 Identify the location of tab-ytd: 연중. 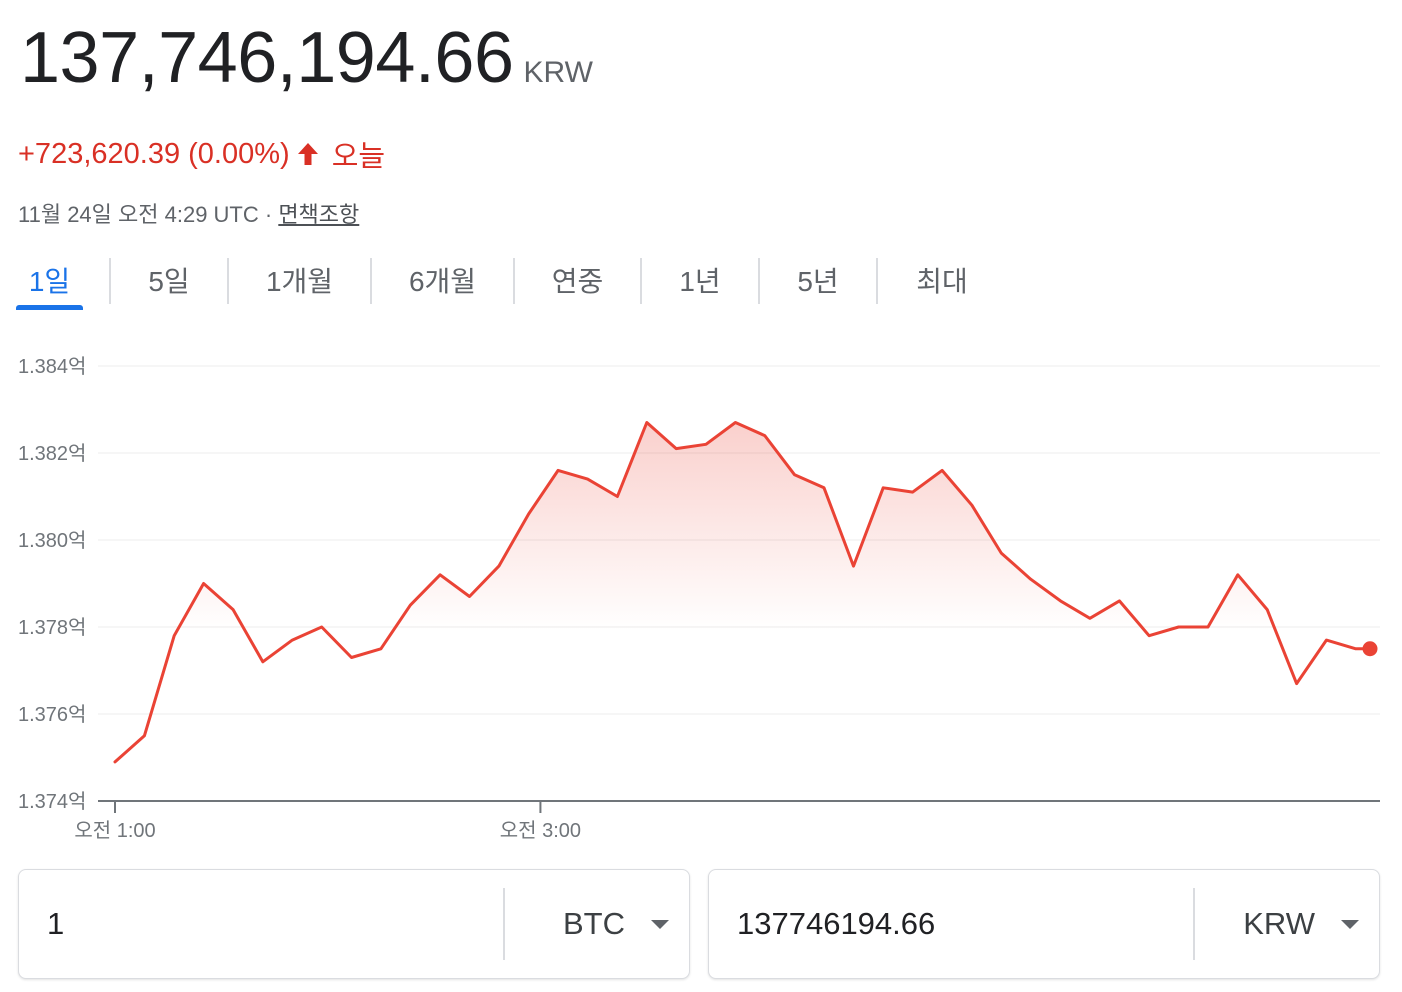
(577, 281).